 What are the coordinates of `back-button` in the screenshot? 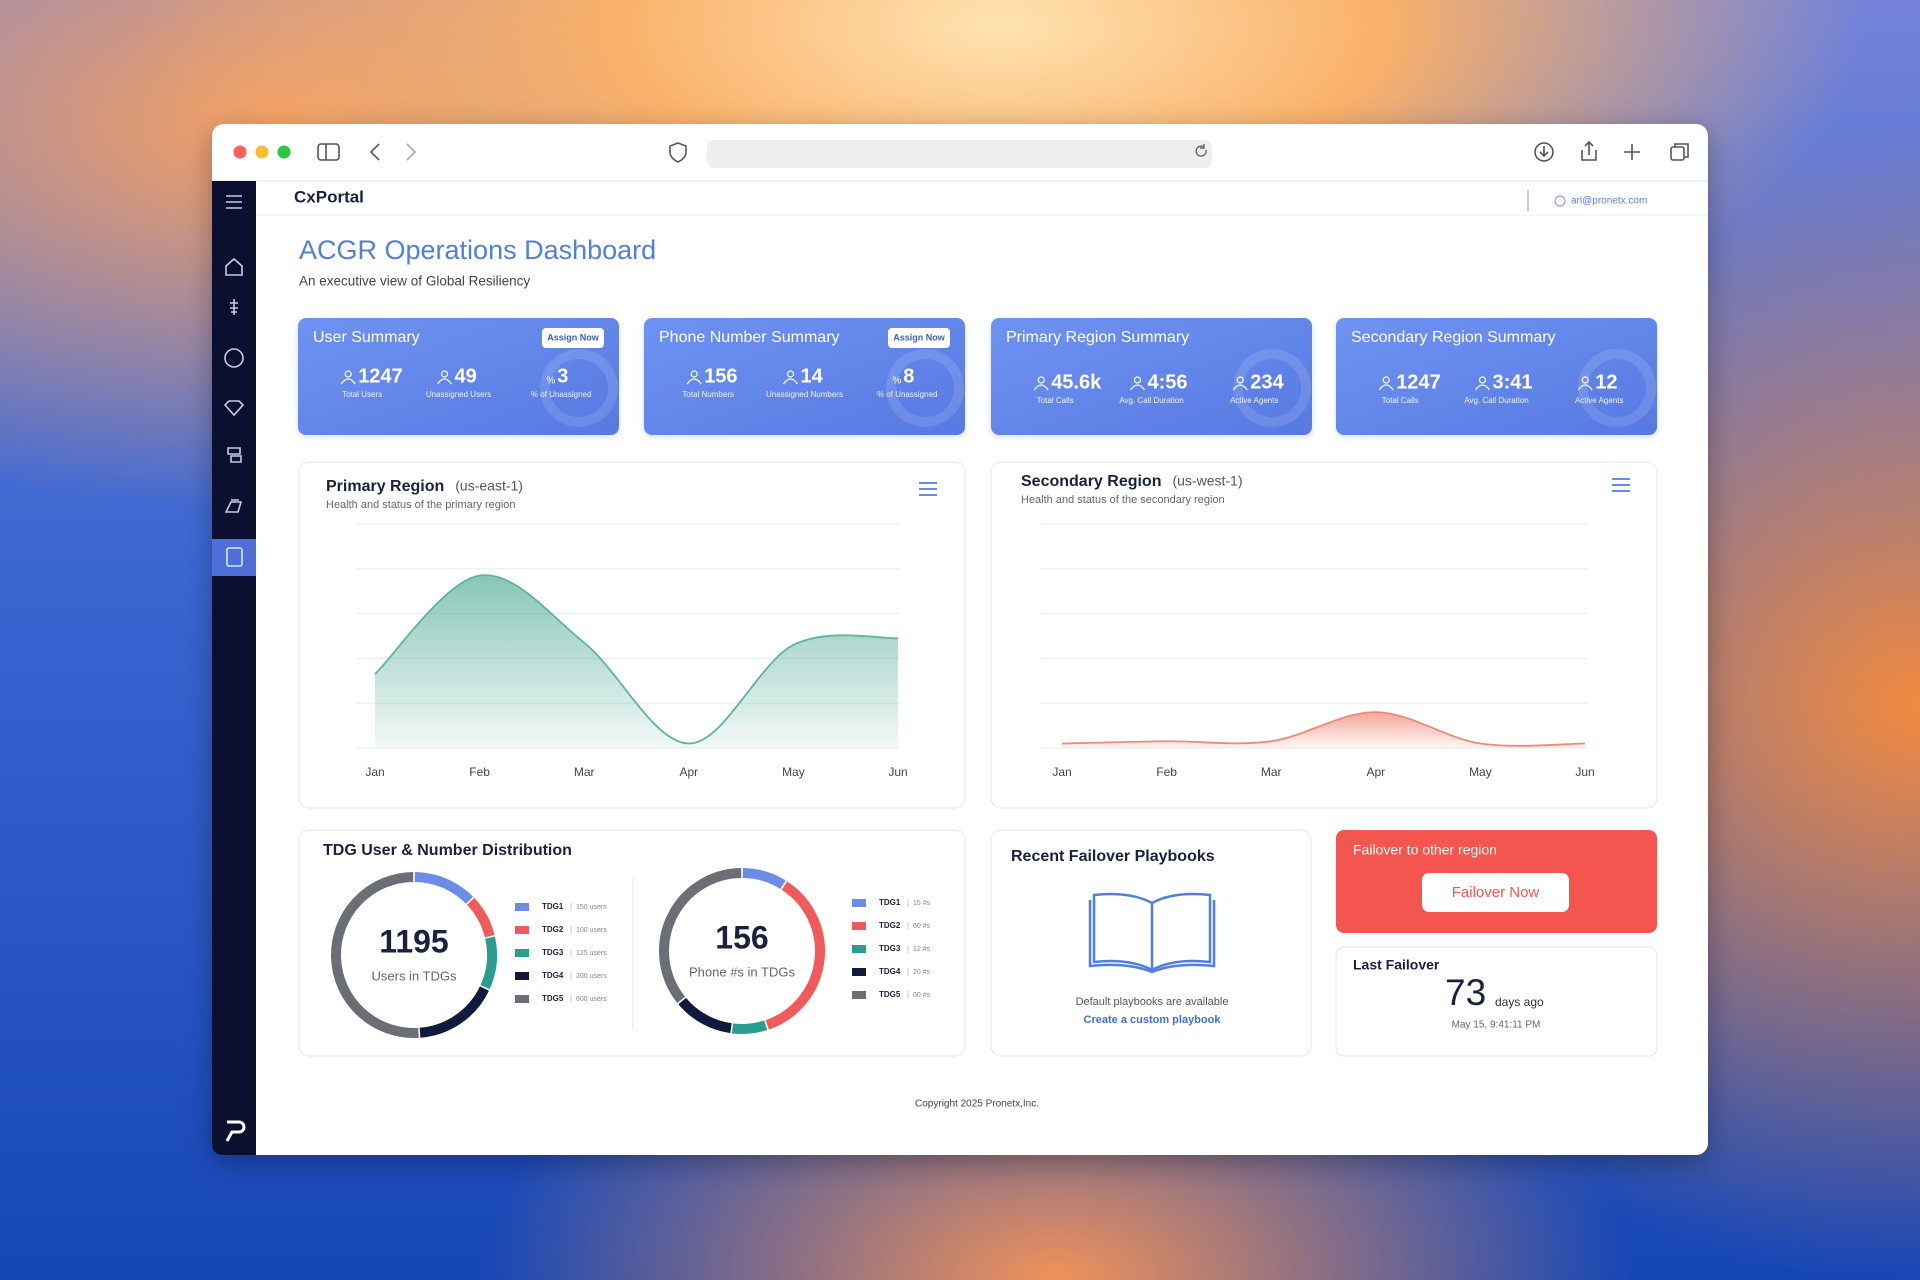 It's located at (374, 152).